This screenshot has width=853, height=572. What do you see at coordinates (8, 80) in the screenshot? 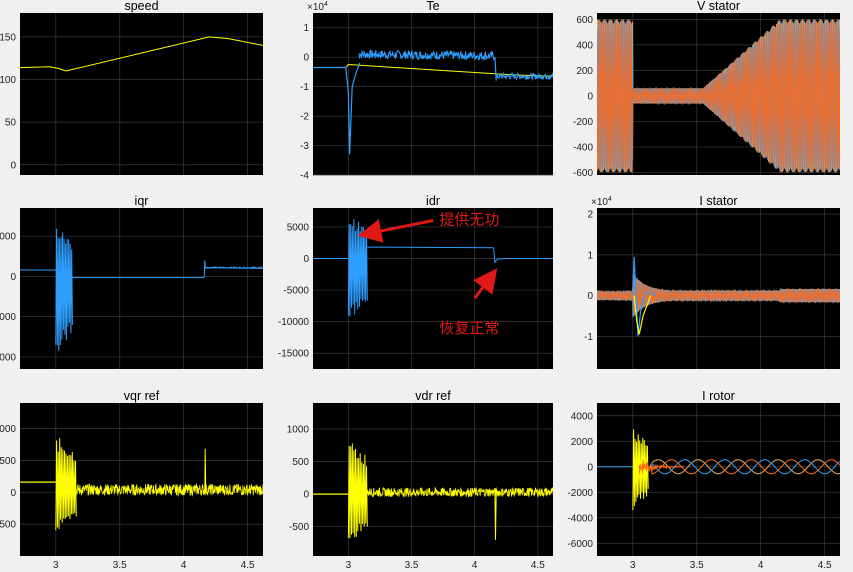
I see `y-tick-label: 100` at bounding box center [8, 80].